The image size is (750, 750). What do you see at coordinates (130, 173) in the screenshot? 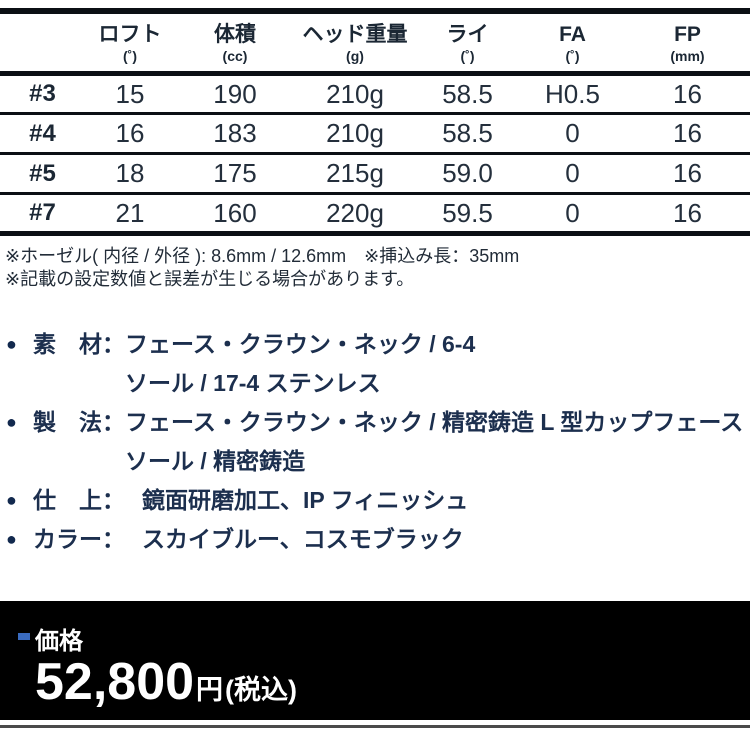
I see `row-loft: 18` at bounding box center [130, 173].